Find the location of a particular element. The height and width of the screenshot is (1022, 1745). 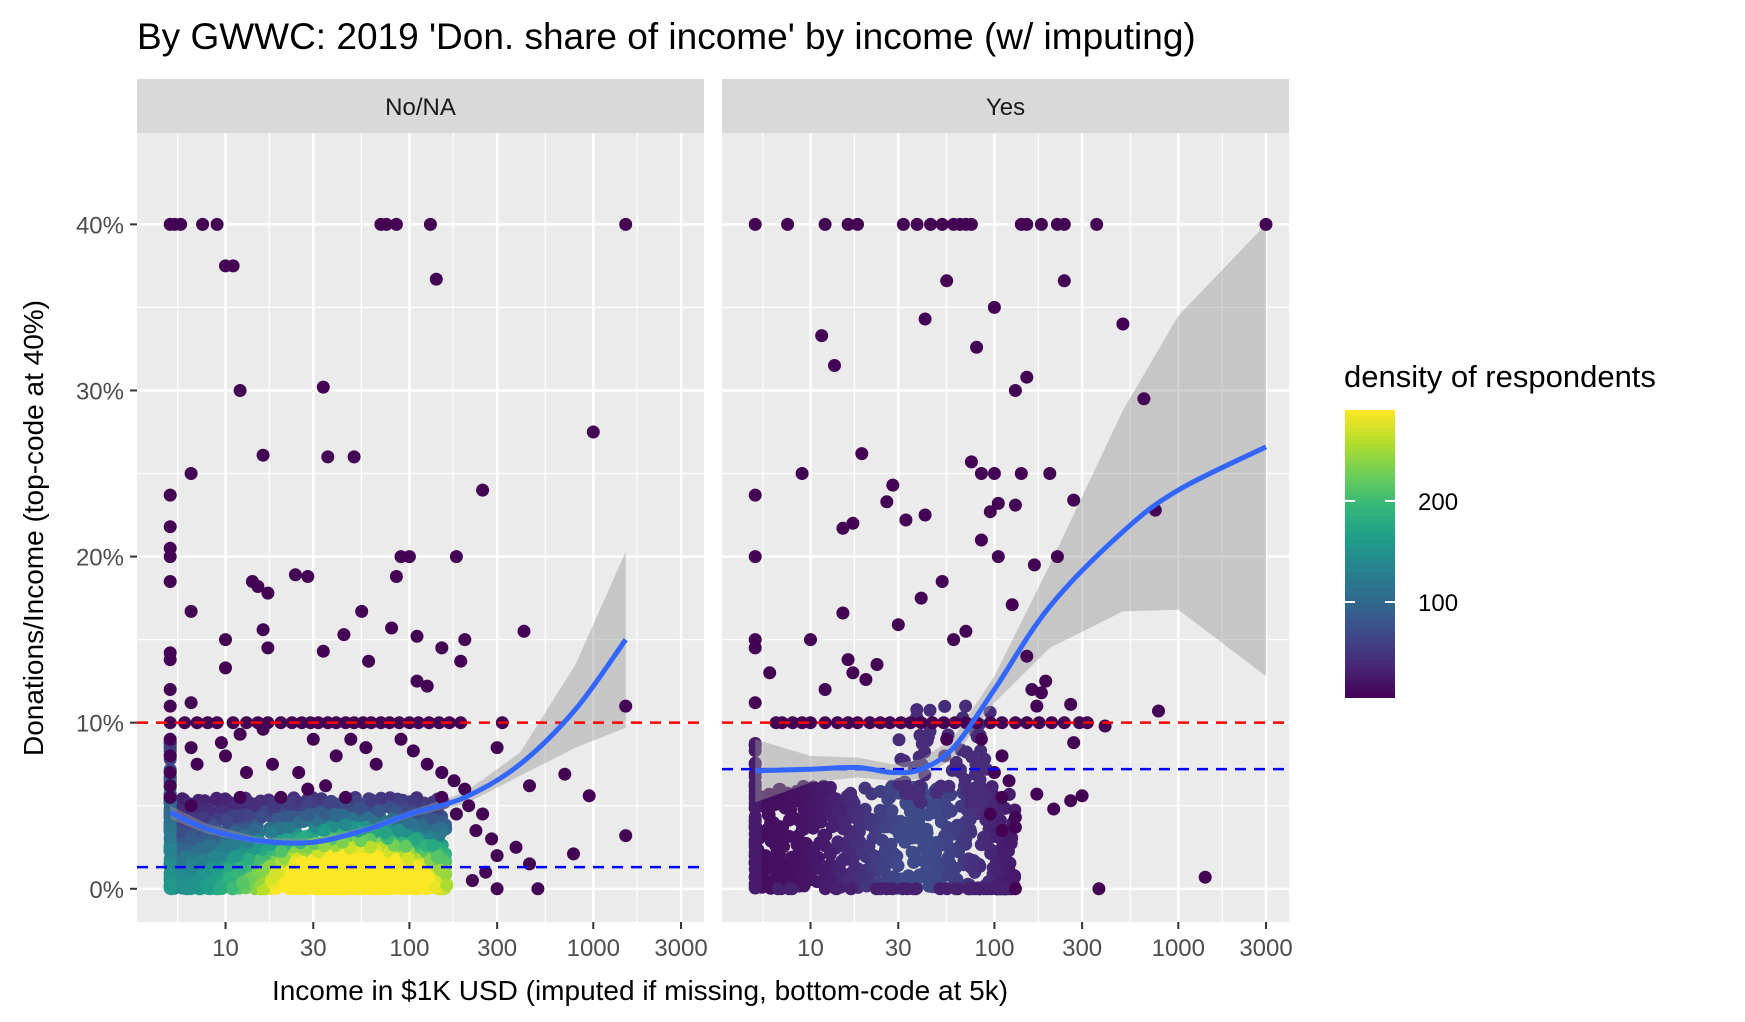

x-tick-label: 30 is located at coordinates (313, 948).